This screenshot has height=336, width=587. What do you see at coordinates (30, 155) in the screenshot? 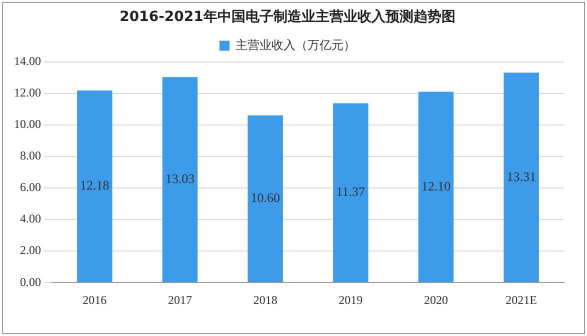
I see `y-tick-label: 8.00` at bounding box center [30, 155].